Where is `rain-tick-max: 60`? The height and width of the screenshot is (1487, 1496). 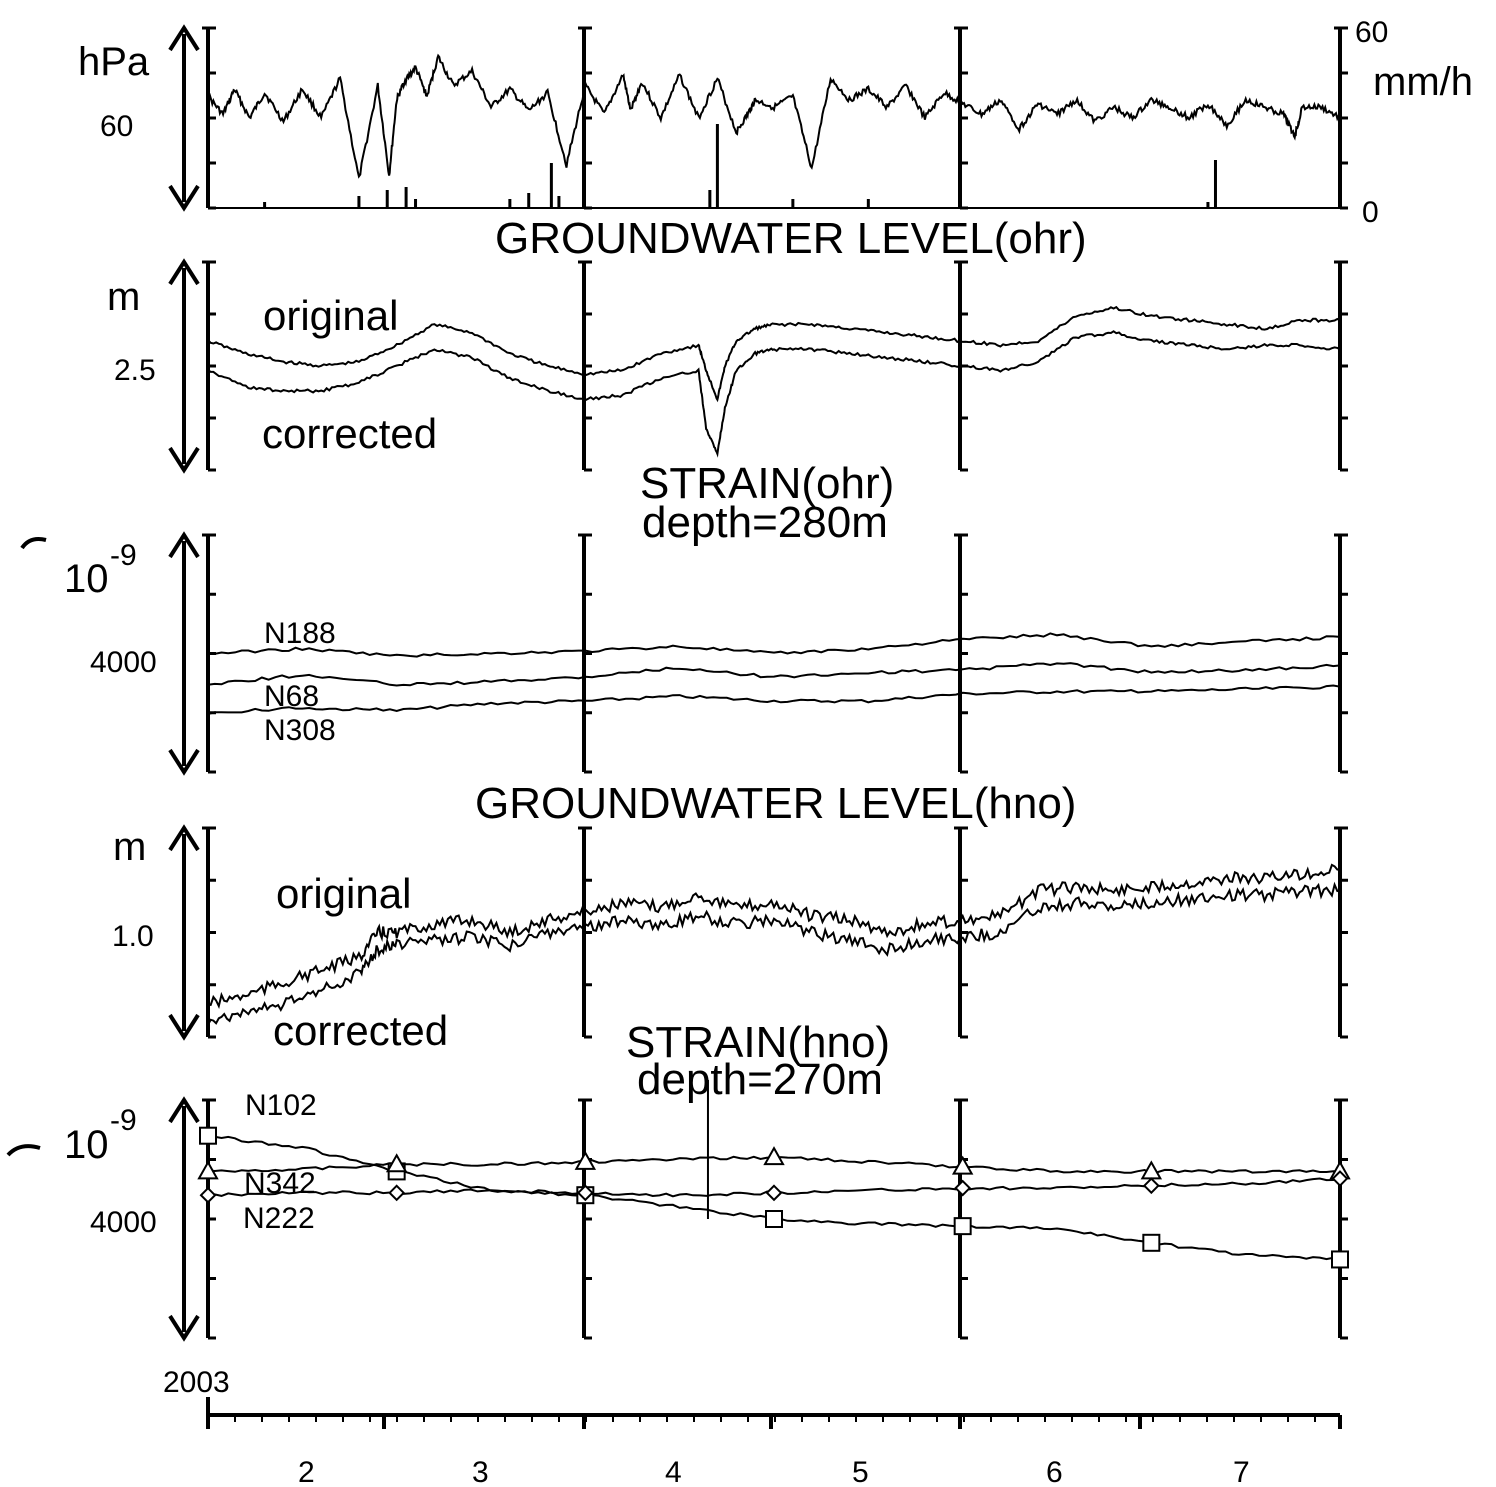 rain-tick-max: 60 is located at coordinates (1371, 32).